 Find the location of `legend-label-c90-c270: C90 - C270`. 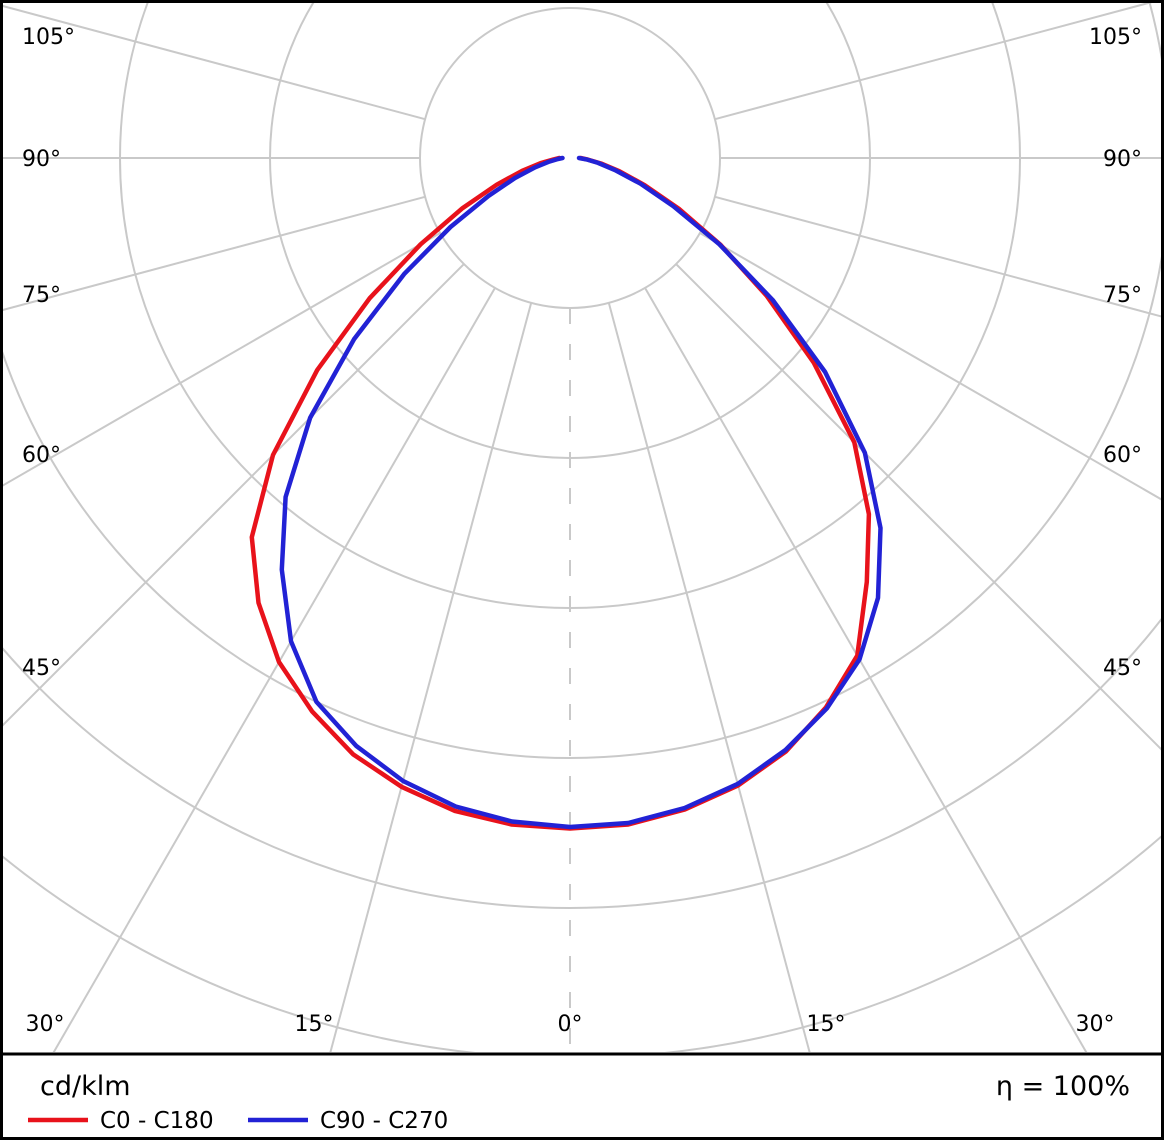

legend-label-c90-c270: C90 - C270 is located at coordinates (384, 1121).